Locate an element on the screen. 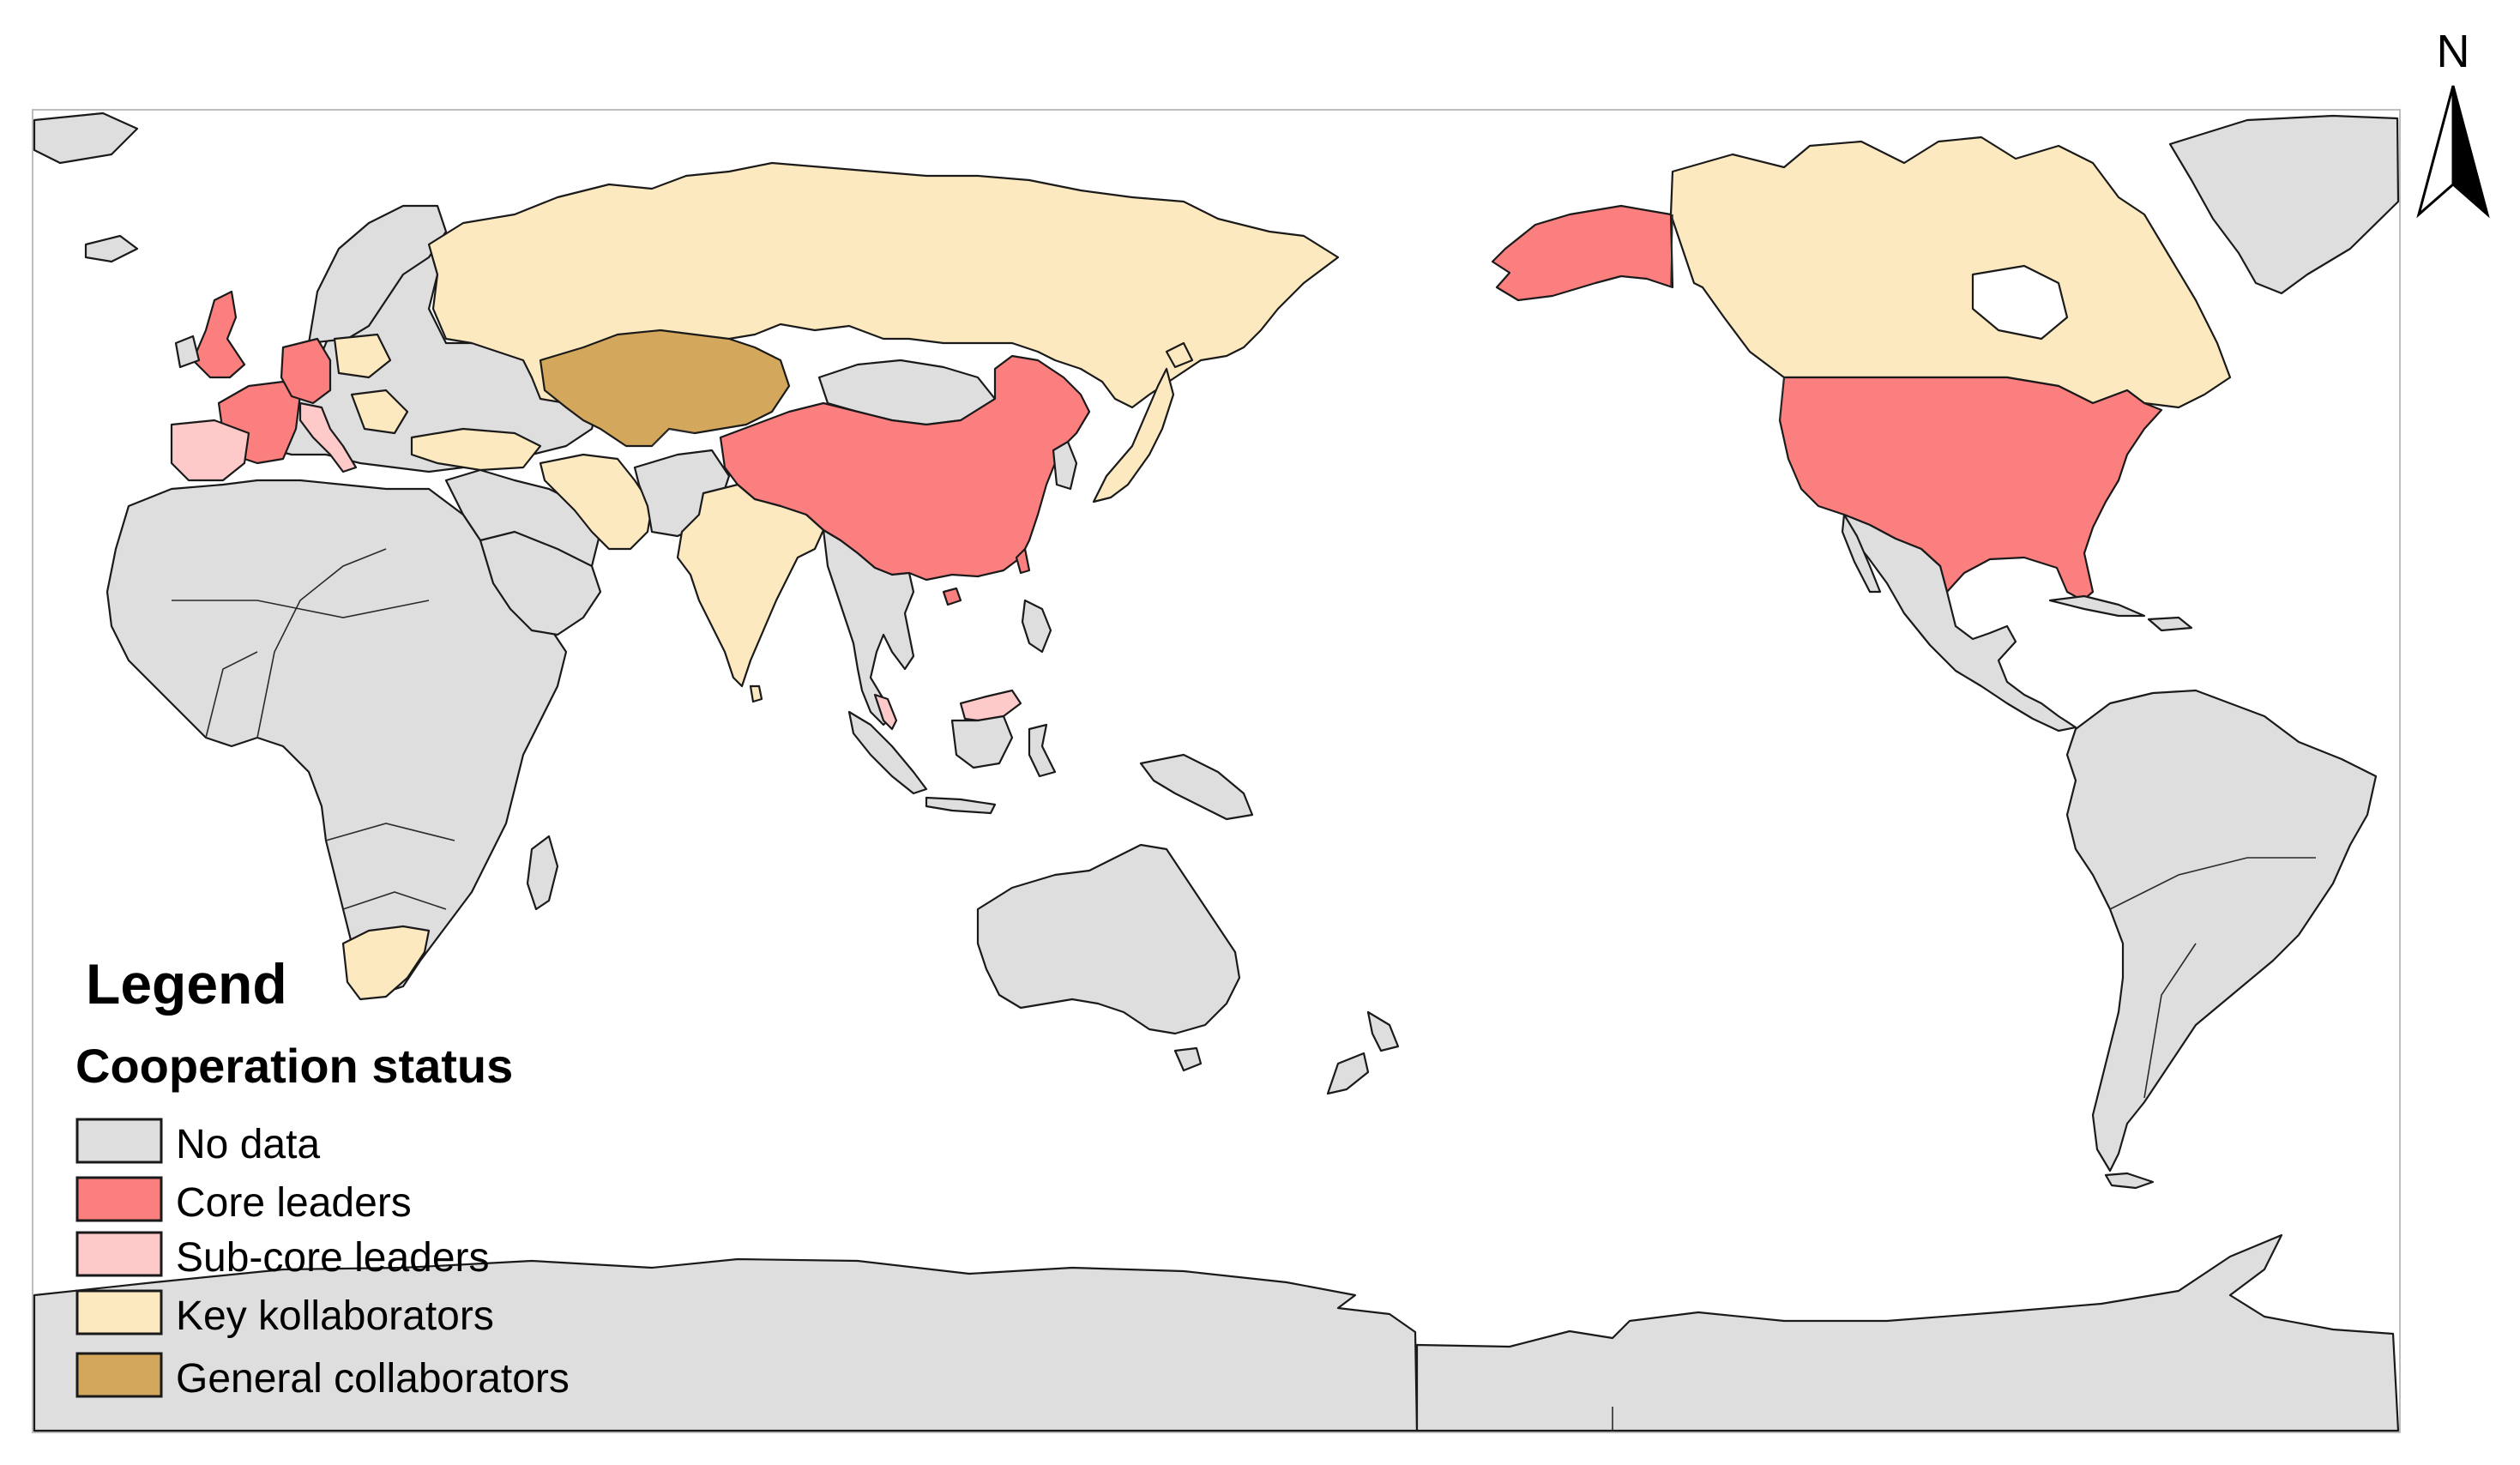  legend-label-no-data: No data is located at coordinates (248, 1144).